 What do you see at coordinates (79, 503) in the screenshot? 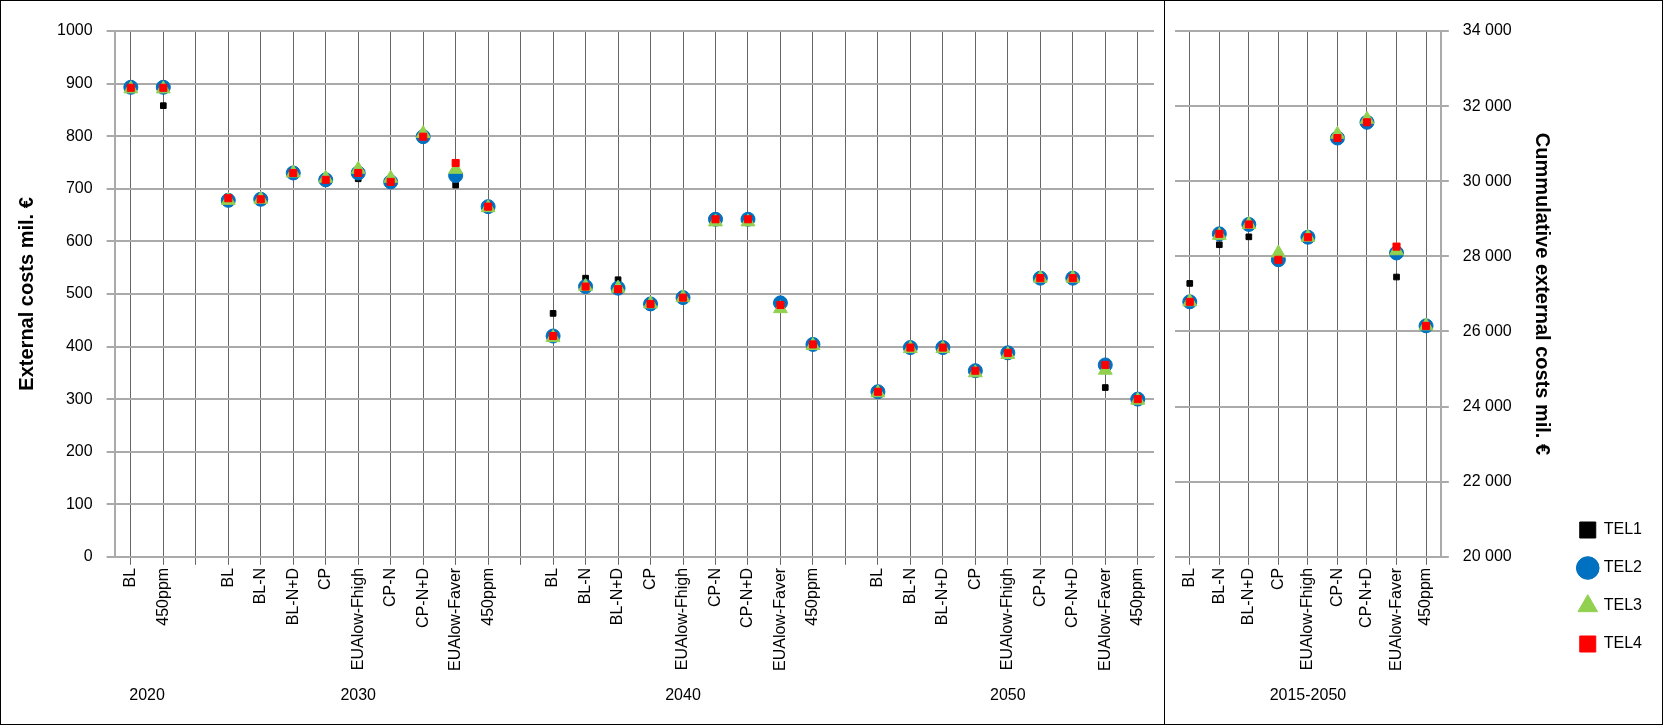
I see `y-tick-label: 100` at bounding box center [79, 503].